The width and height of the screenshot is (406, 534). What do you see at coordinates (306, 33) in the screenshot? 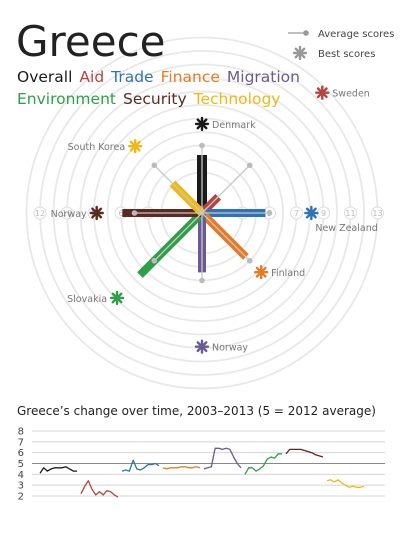
I see `legend-average-dot` at bounding box center [306, 33].